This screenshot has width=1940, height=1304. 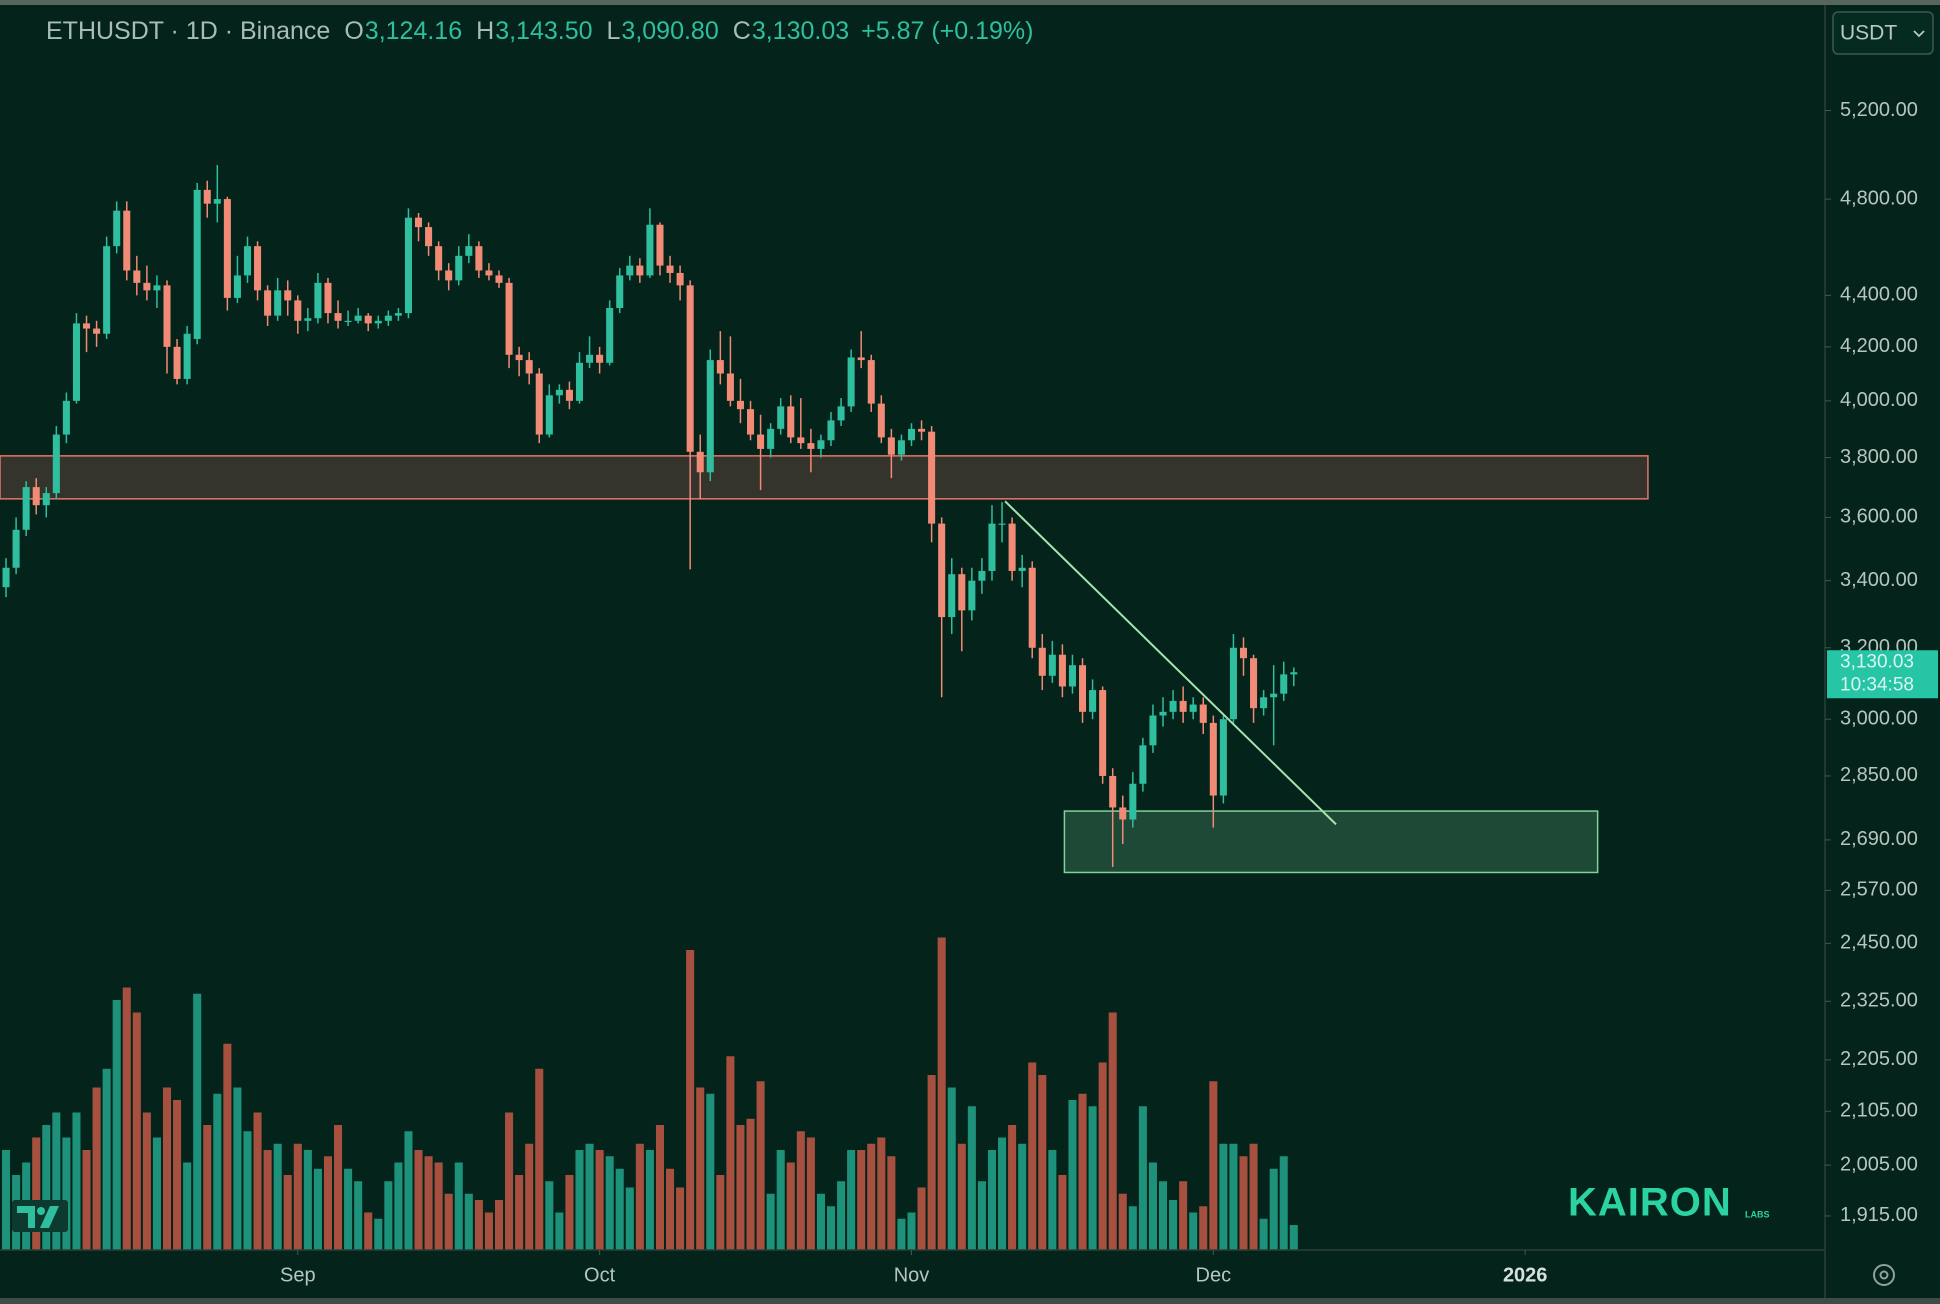 What do you see at coordinates (1170, 663) in the screenshot?
I see `trendline` at bounding box center [1170, 663].